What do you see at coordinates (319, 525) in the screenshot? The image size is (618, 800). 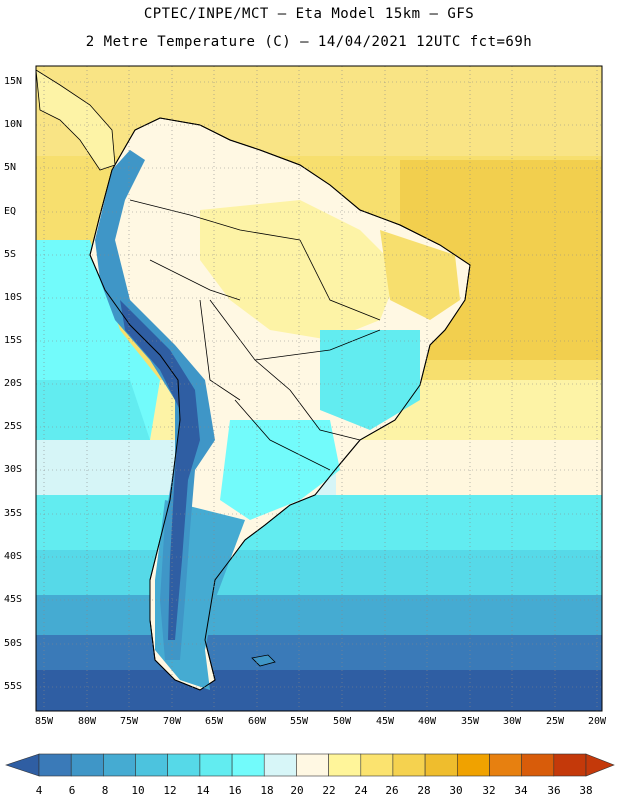 I see `ocean-band-cool2` at bounding box center [319, 525].